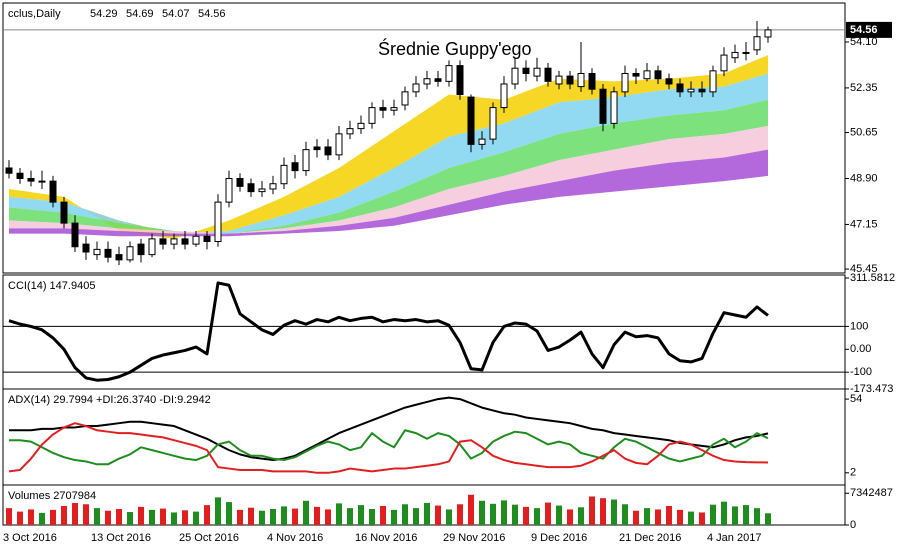 The height and width of the screenshot is (554, 900). What do you see at coordinates (34, 14) in the screenshot?
I see `chart-title: cclus,Daily` at bounding box center [34, 14].